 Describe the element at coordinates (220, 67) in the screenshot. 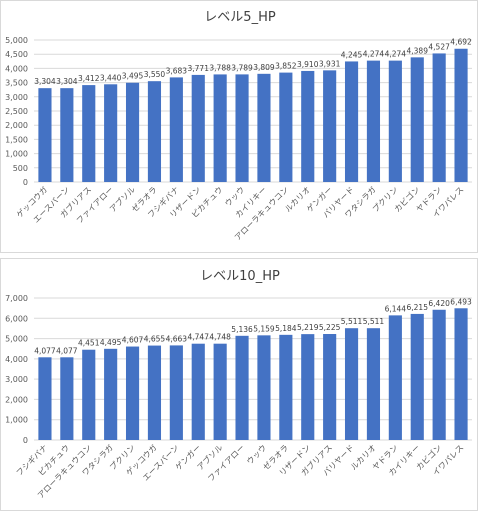

I see `value-label: 3,788` at that location.